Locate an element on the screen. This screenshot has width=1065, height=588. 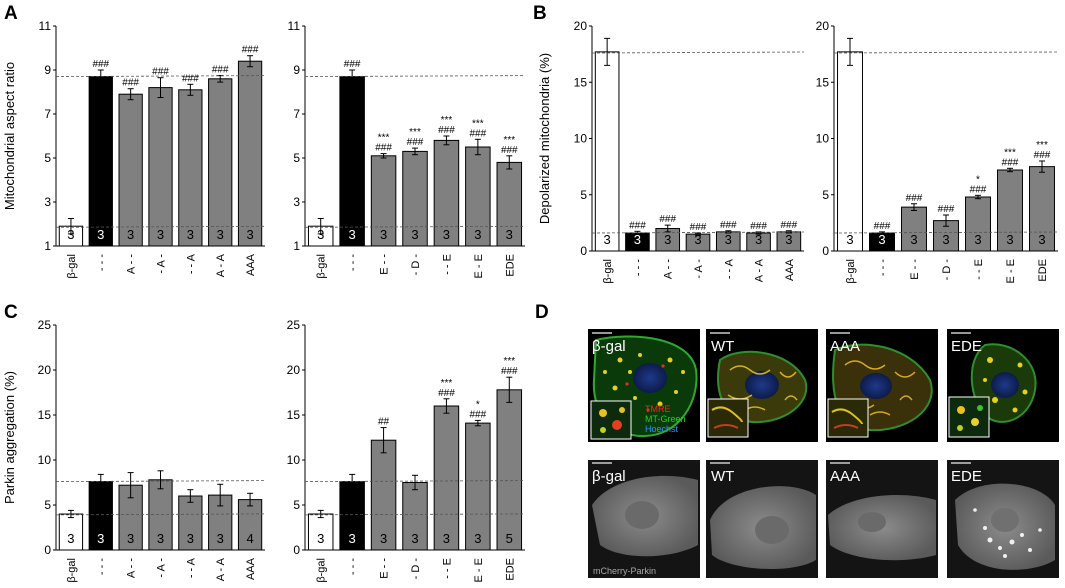
y-tick-label: 1 is located at coordinates (47, 246).